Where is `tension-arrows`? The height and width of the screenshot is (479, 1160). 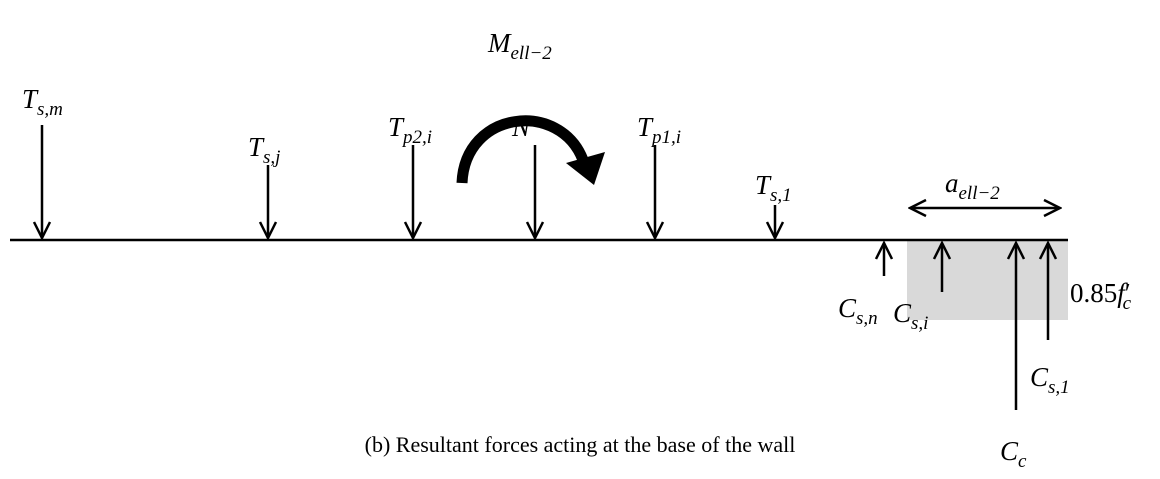
tension-arrows is located at coordinates (408, 181).